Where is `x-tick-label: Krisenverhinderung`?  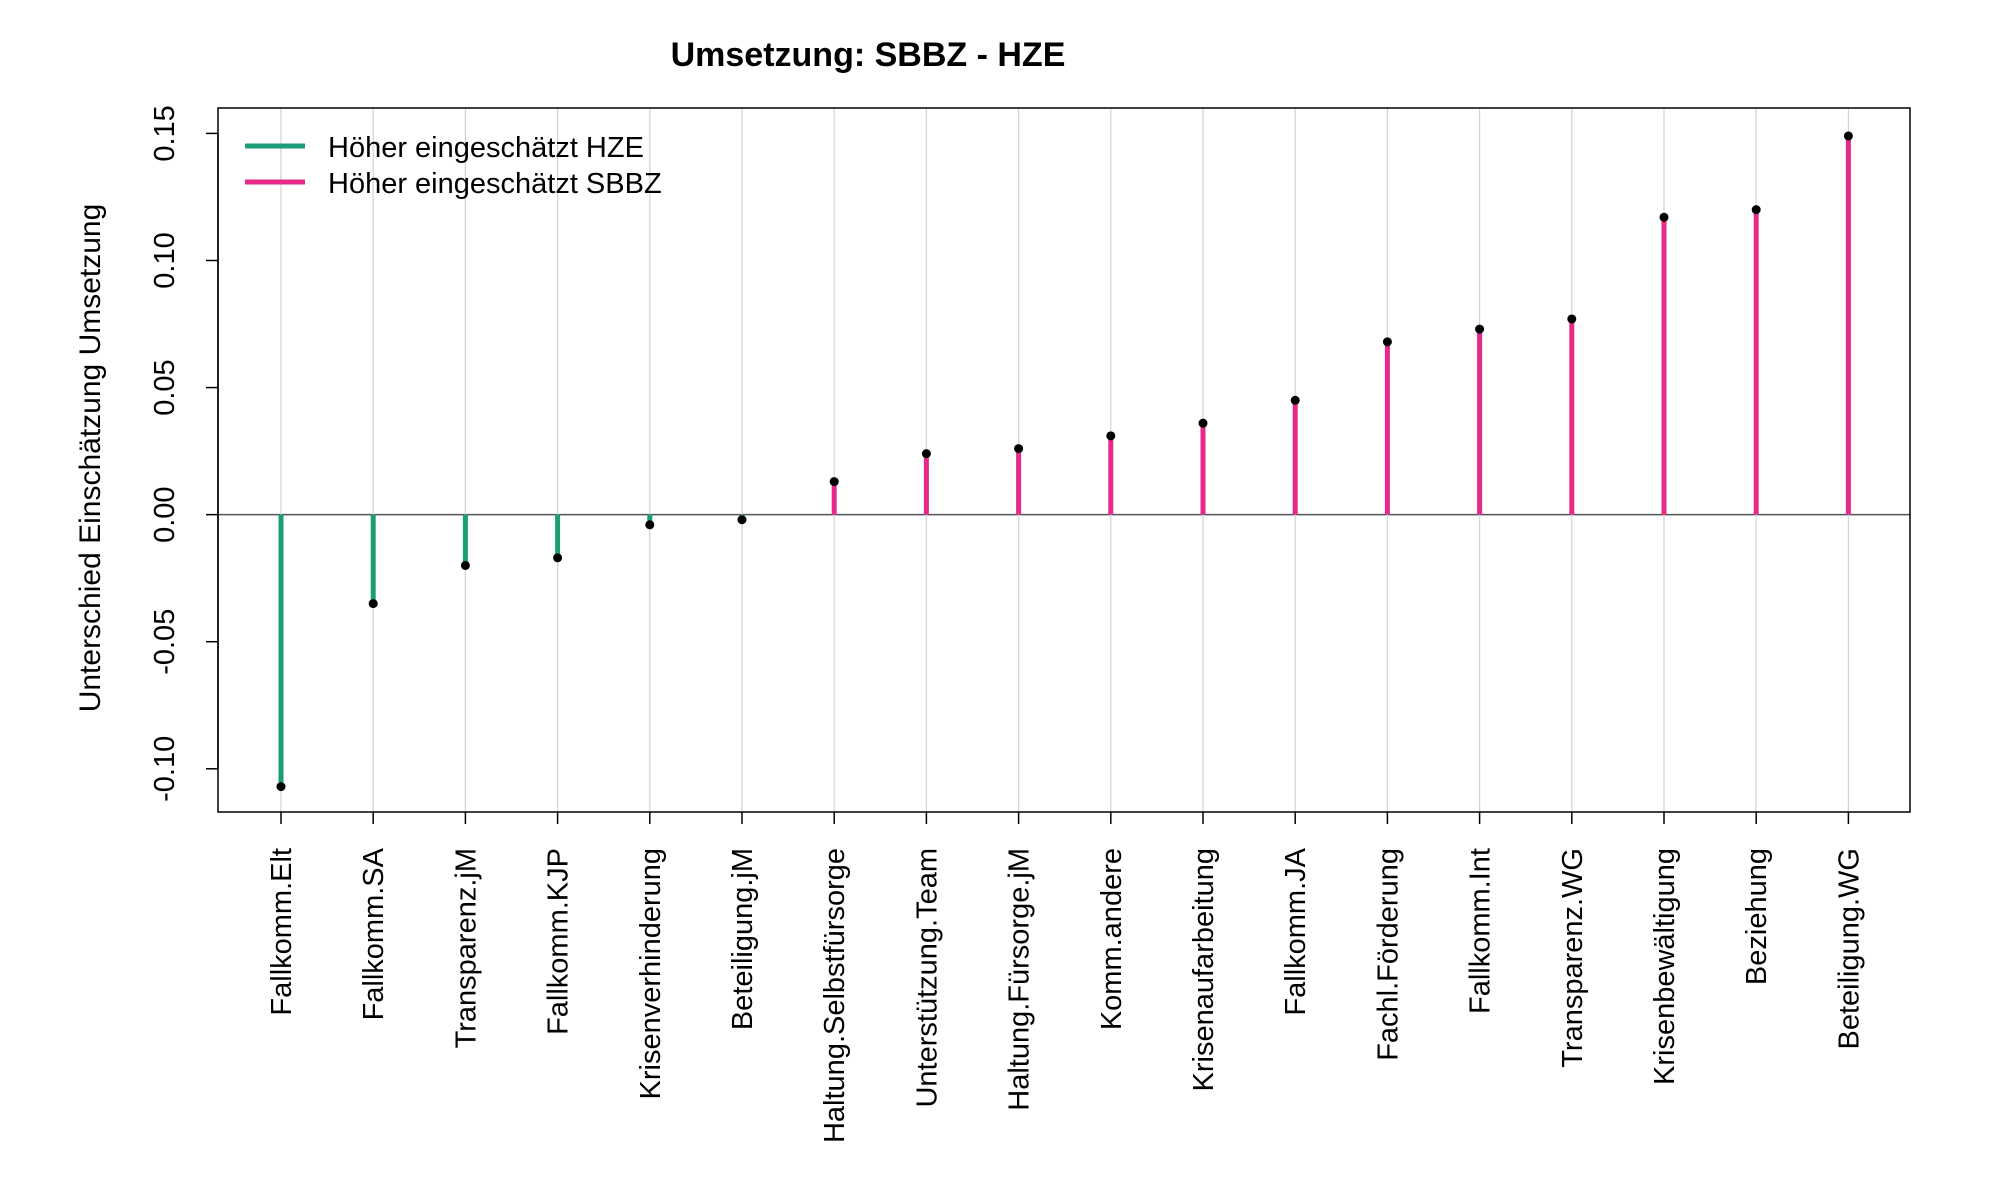 x-tick-label: Krisenverhinderung is located at coordinates (651, 973).